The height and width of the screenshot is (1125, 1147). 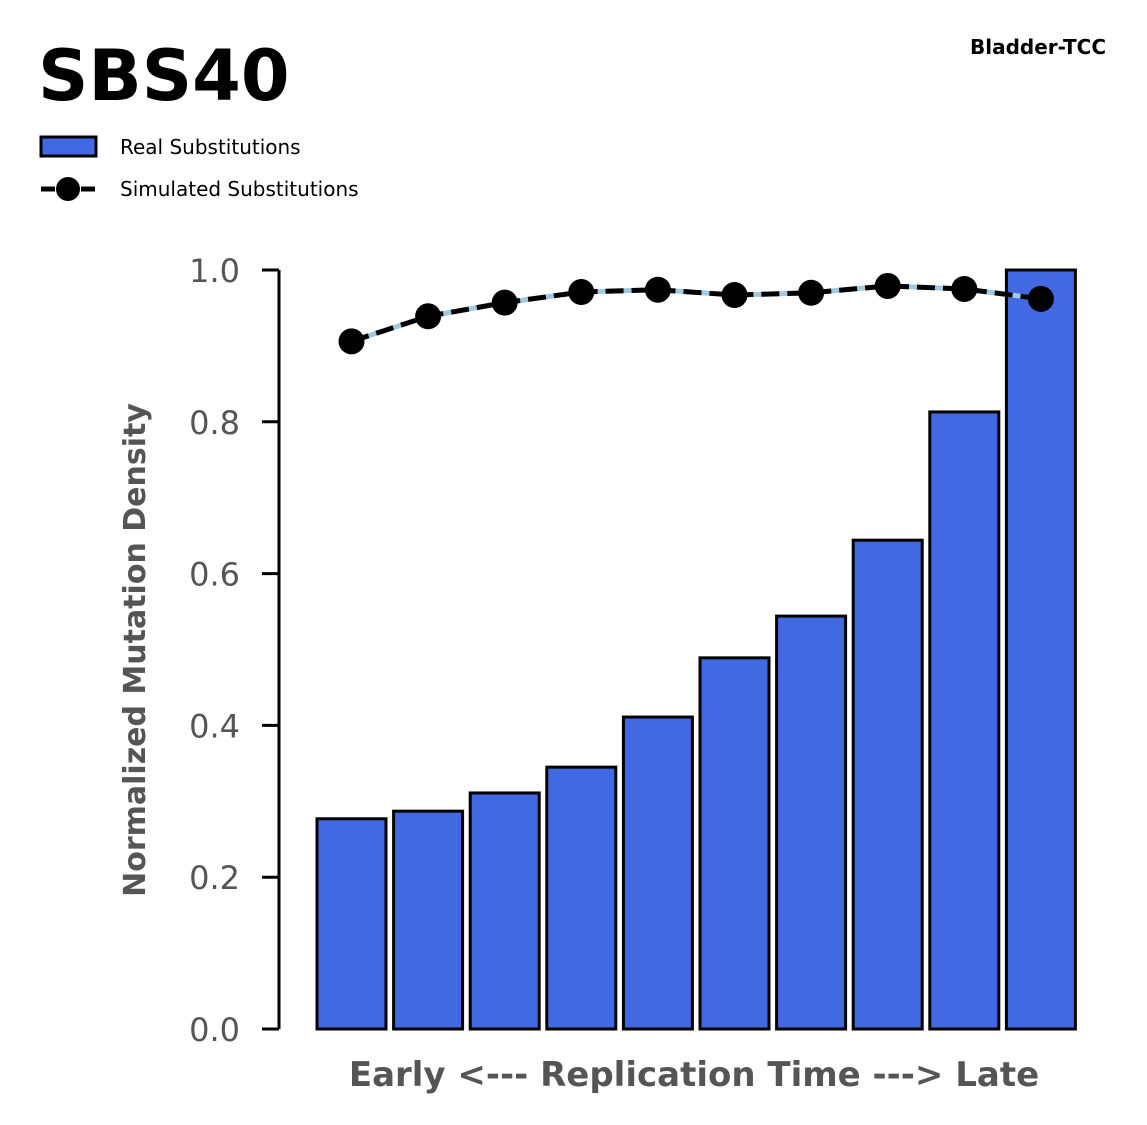 What do you see at coordinates (214, 1030) in the screenshot?
I see `y-tick-label: 0.0` at bounding box center [214, 1030].